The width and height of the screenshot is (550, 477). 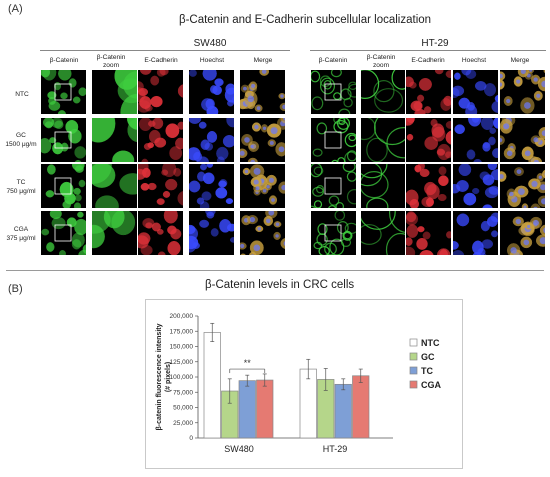 I want to click on micrograph-sw480-zoom-r0, so click(x=114, y=92).